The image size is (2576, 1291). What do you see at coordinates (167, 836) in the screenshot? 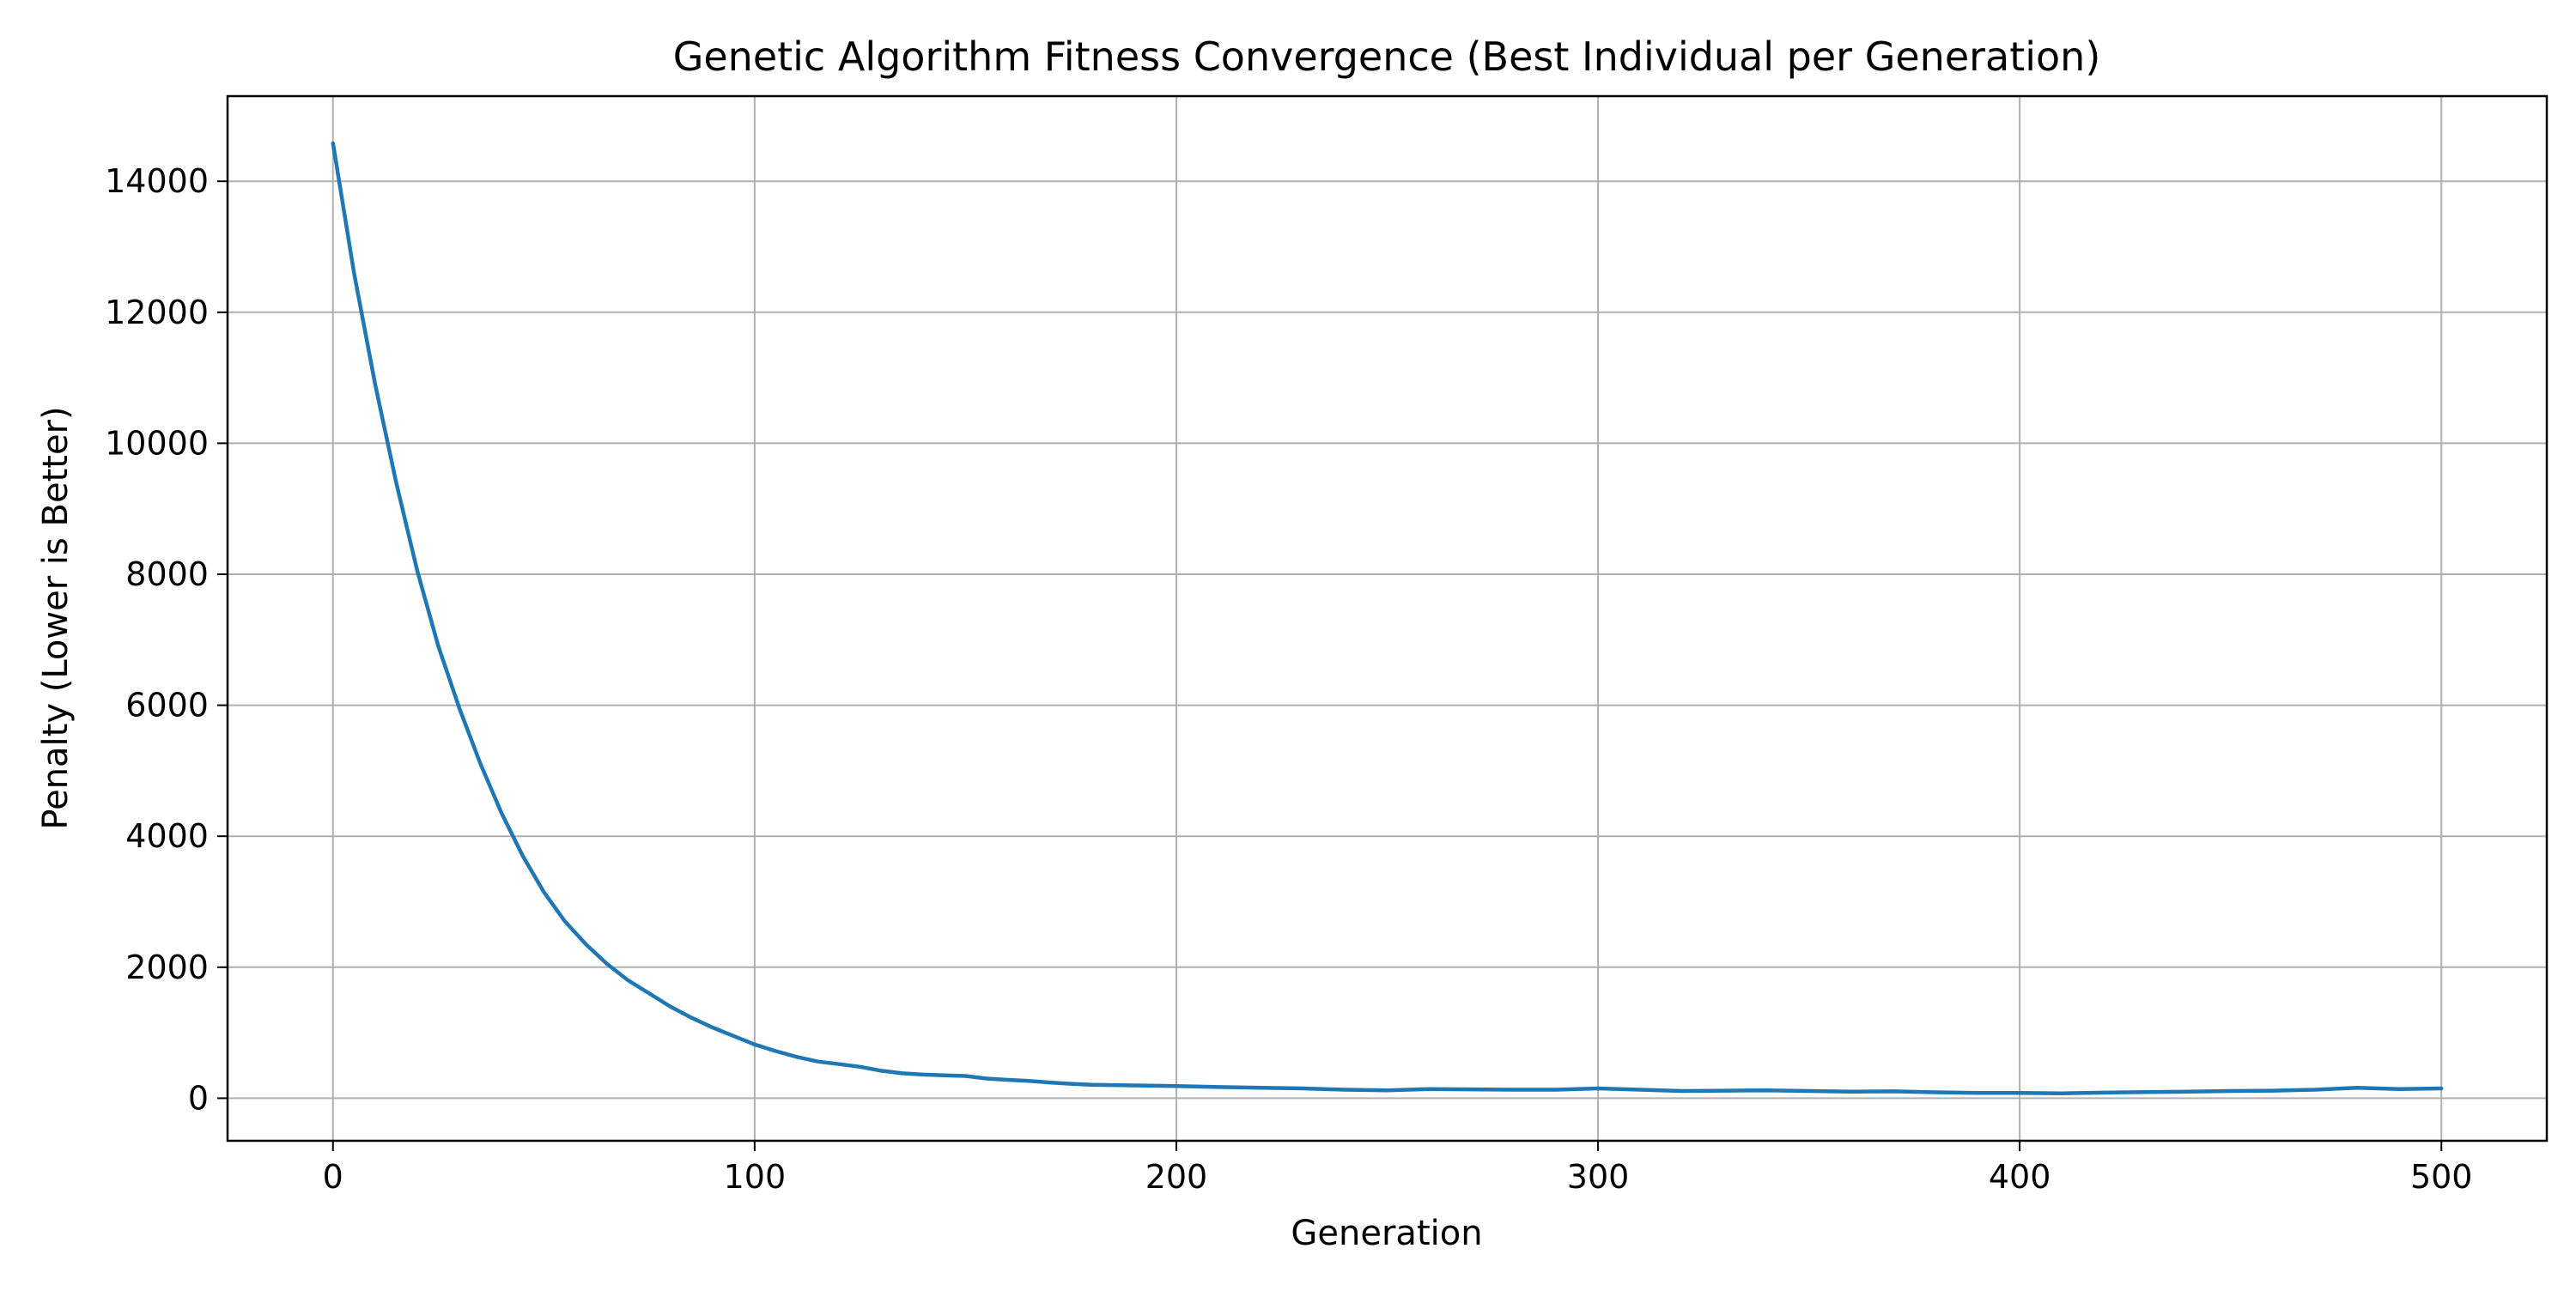
I see `y-tick-label: 4000` at bounding box center [167, 836].